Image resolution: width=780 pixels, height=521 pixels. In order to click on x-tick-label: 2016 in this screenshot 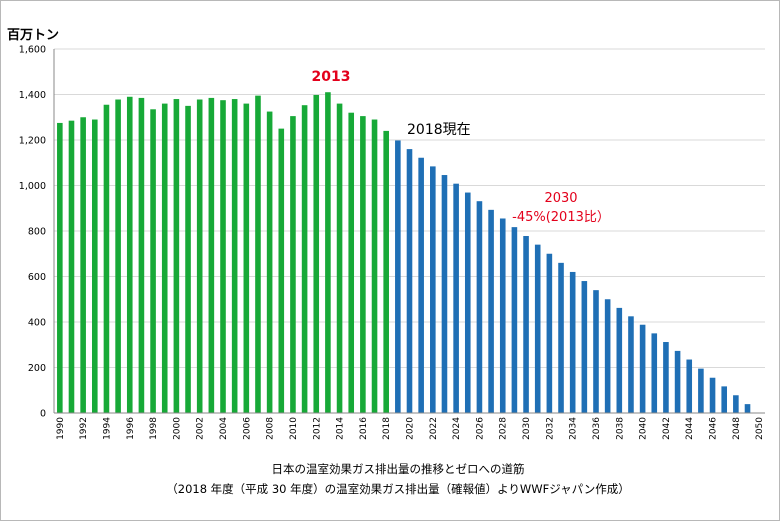, I will do `click(364, 428)`.